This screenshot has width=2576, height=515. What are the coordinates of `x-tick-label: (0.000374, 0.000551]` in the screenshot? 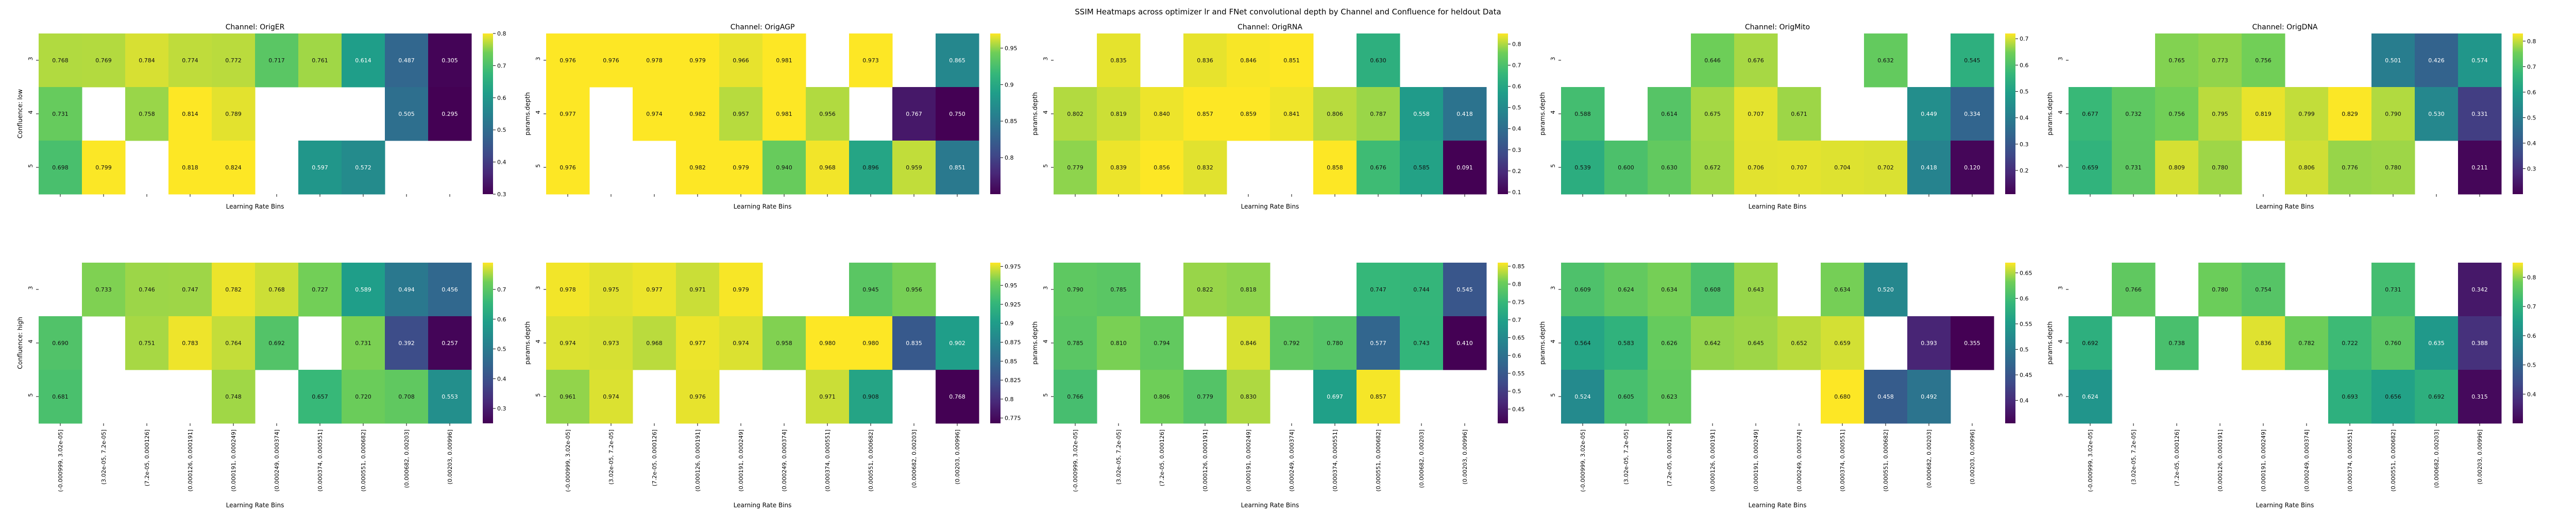 It's located at (320, 461).